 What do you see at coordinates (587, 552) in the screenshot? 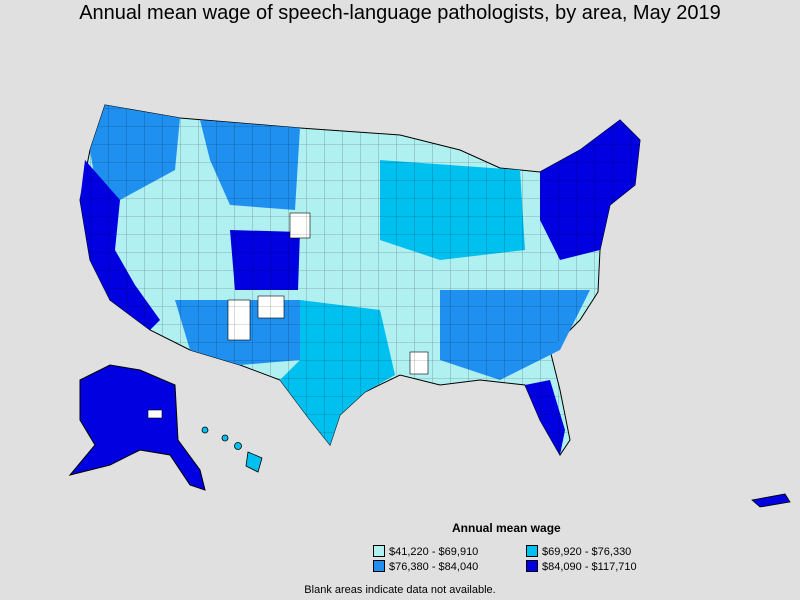
I see `legend-label: $69,920 - $76,330` at bounding box center [587, 552].